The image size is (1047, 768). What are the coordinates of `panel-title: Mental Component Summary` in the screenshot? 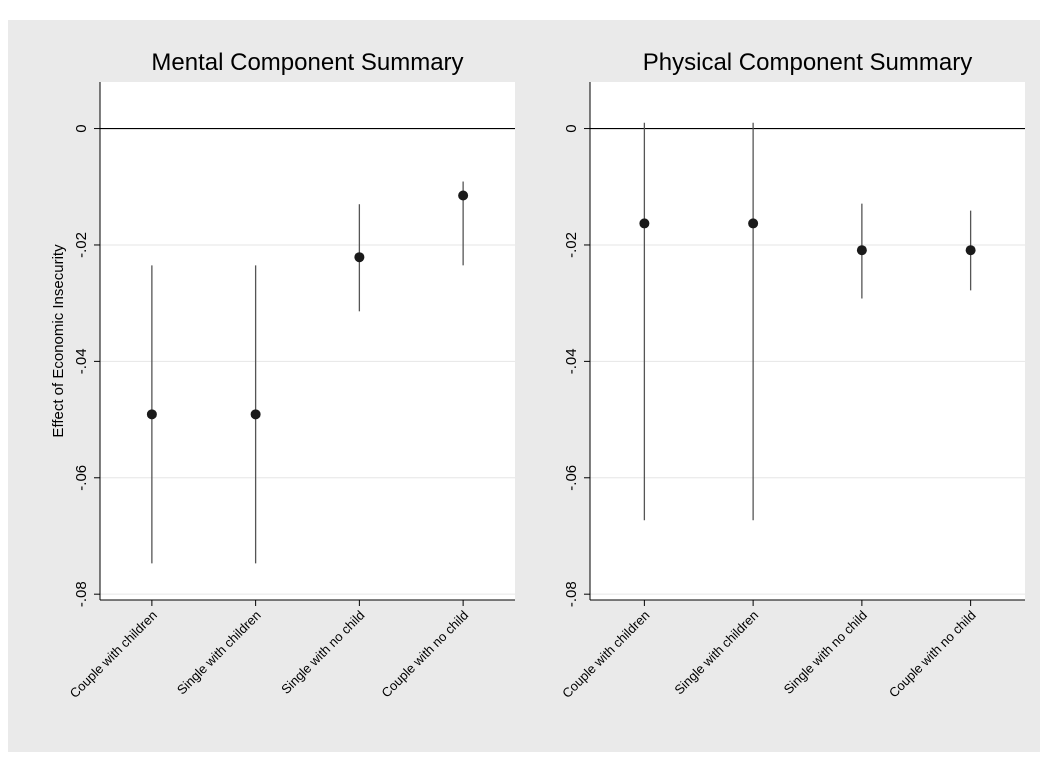 It's located at (307, 62).